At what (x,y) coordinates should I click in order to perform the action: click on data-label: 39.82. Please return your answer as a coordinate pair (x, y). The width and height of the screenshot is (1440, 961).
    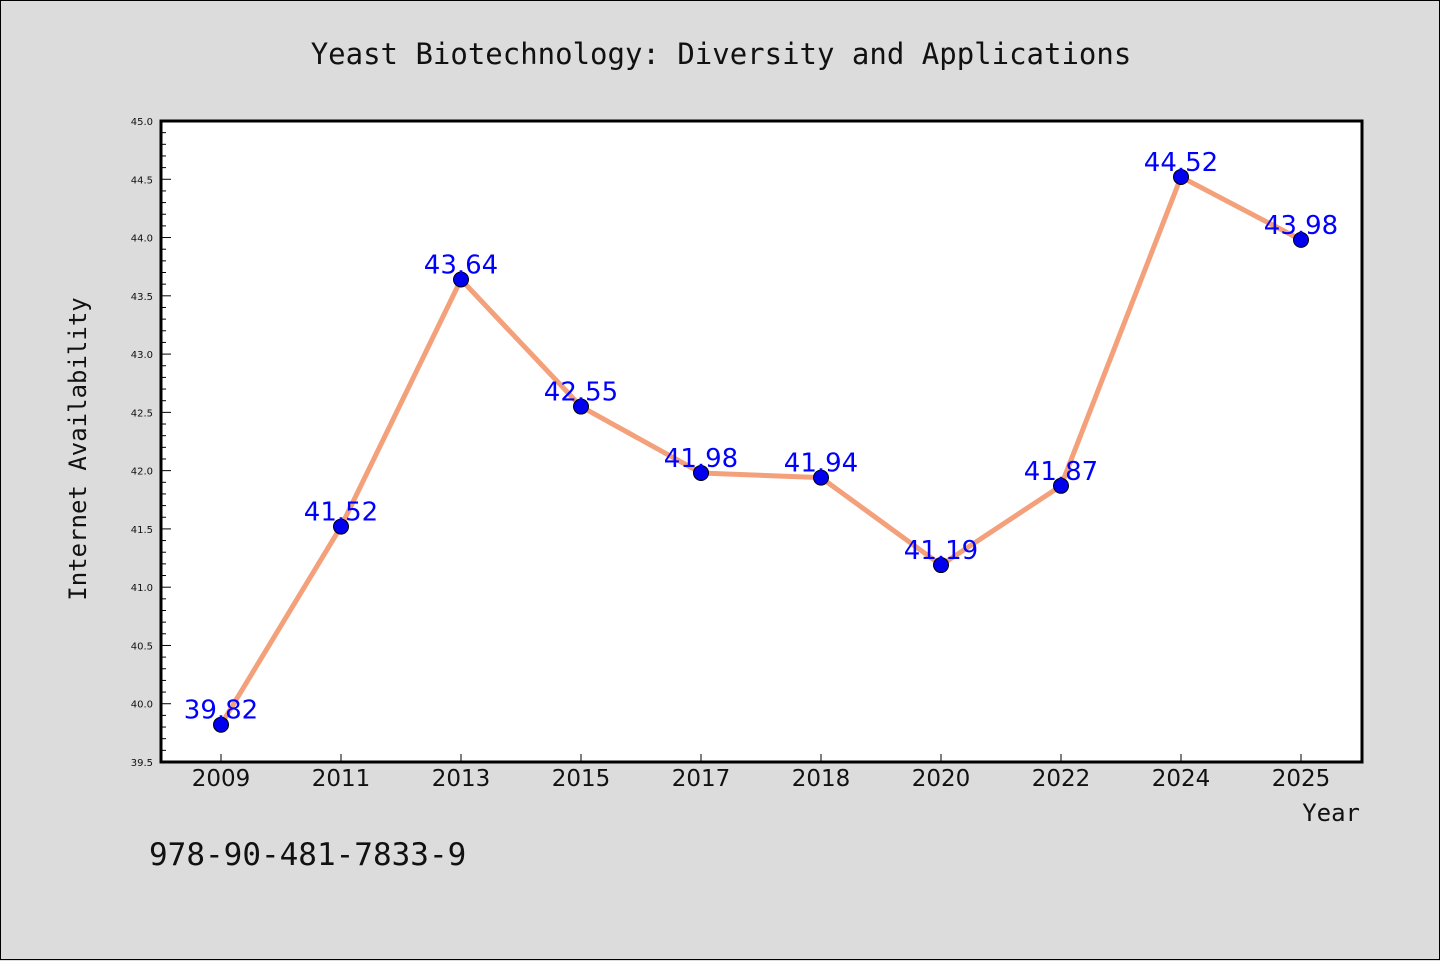
    Looking at the image, I should click on (221, 711).